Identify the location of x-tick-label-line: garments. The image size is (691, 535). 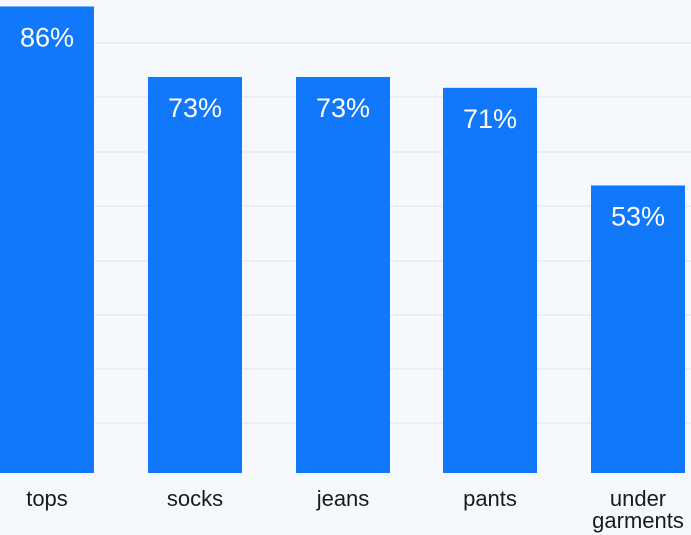
(638, 520).